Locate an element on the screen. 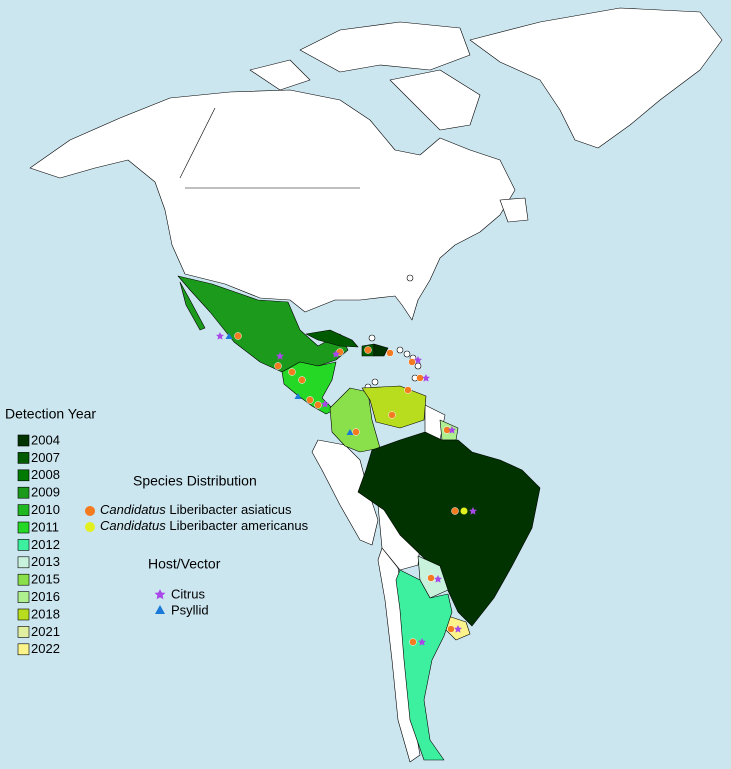 The width and height of the screenshot is (731, 769). legend-label: 2013 is located at coordinates (45, 561).